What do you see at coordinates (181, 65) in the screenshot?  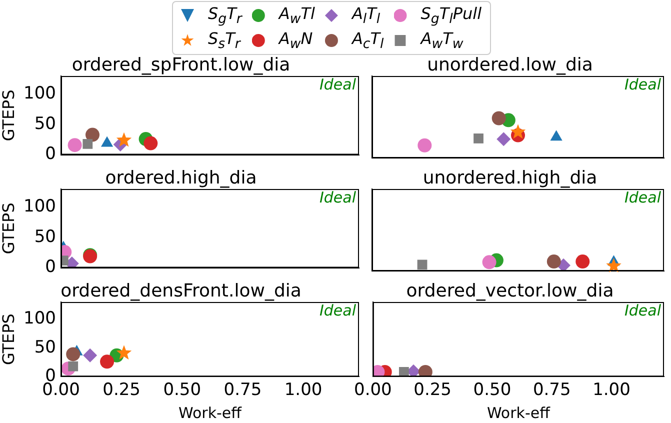 I see `chart-title: ordered_spFront.low_dia` at bounding box center [181, 65].